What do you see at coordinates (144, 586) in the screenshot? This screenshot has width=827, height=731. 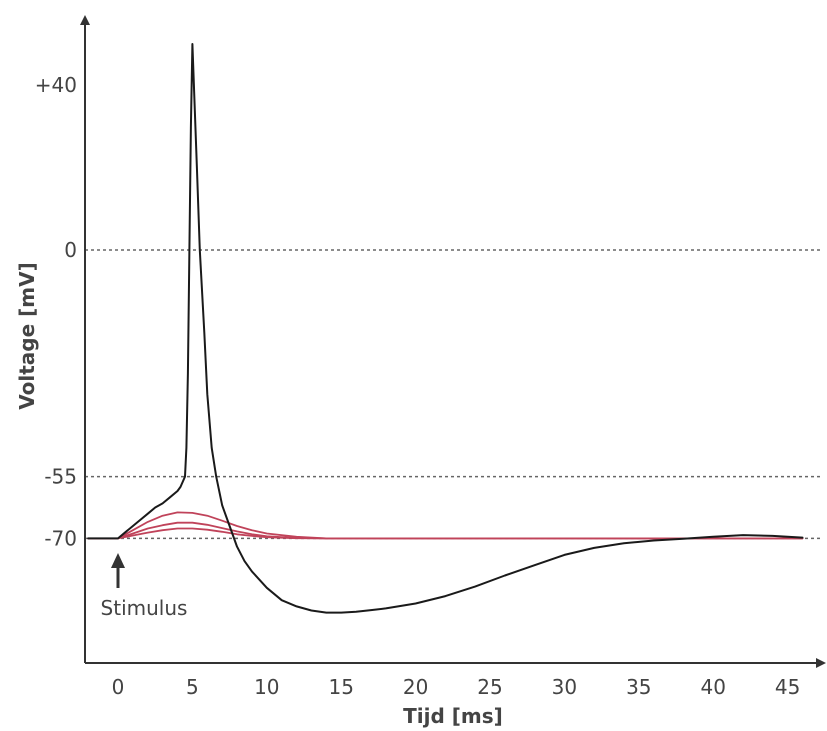 I see `stimulus-annotation: Stimulus` at bounding box center [144, 586].